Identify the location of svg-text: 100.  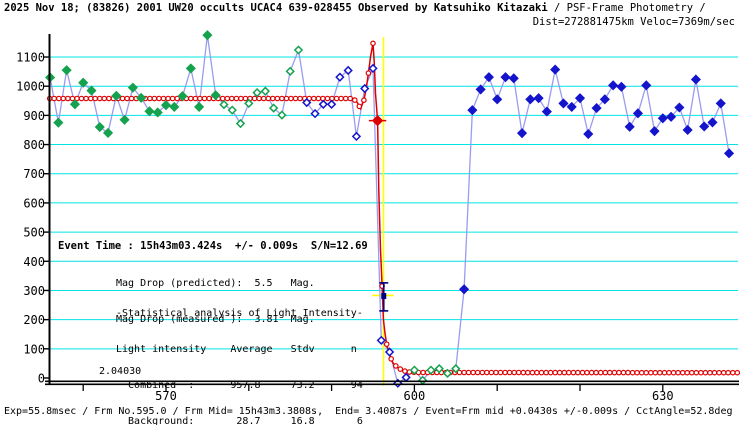
(34, 349).